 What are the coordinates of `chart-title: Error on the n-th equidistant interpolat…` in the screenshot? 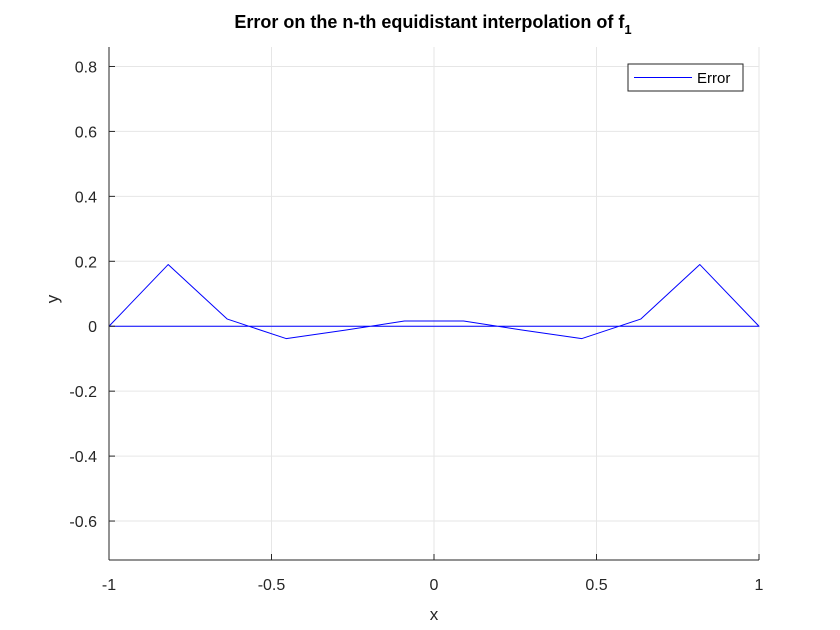 It's located at (432, 24).